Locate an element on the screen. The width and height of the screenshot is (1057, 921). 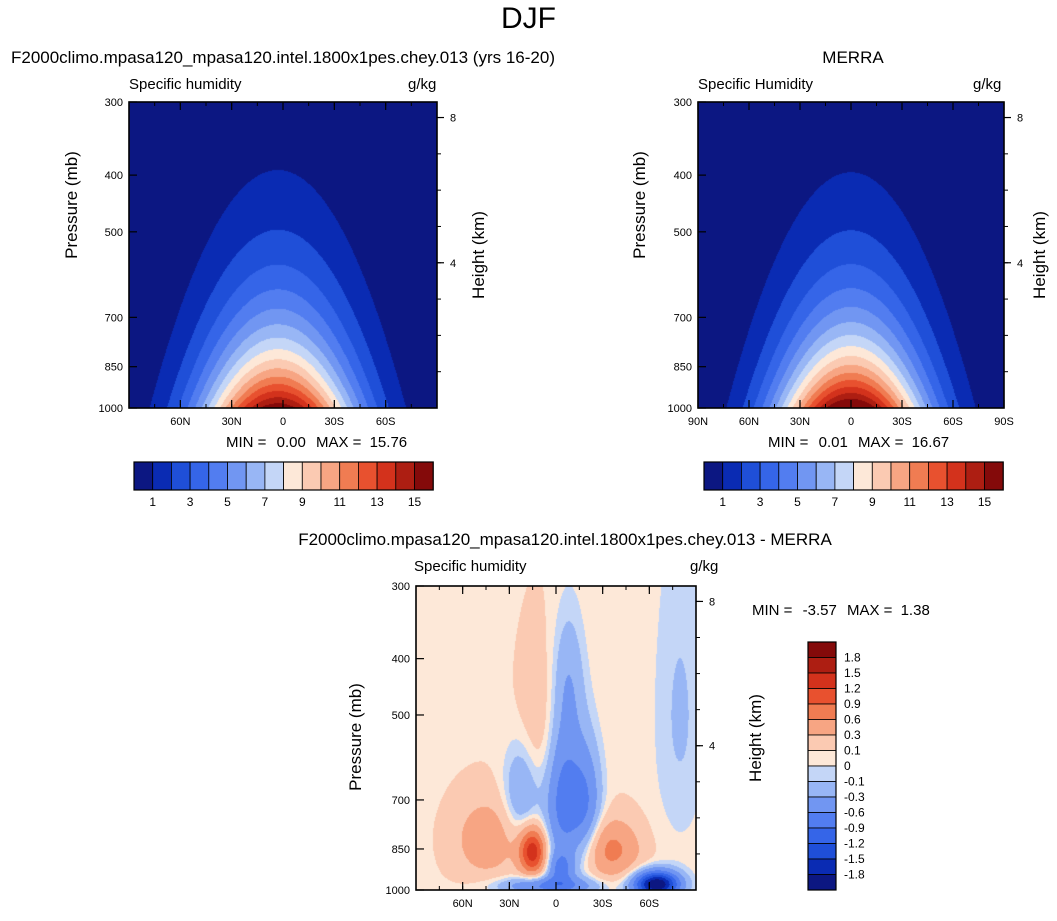
obs-min-label: MIN = is located at coordinates (788, 442).